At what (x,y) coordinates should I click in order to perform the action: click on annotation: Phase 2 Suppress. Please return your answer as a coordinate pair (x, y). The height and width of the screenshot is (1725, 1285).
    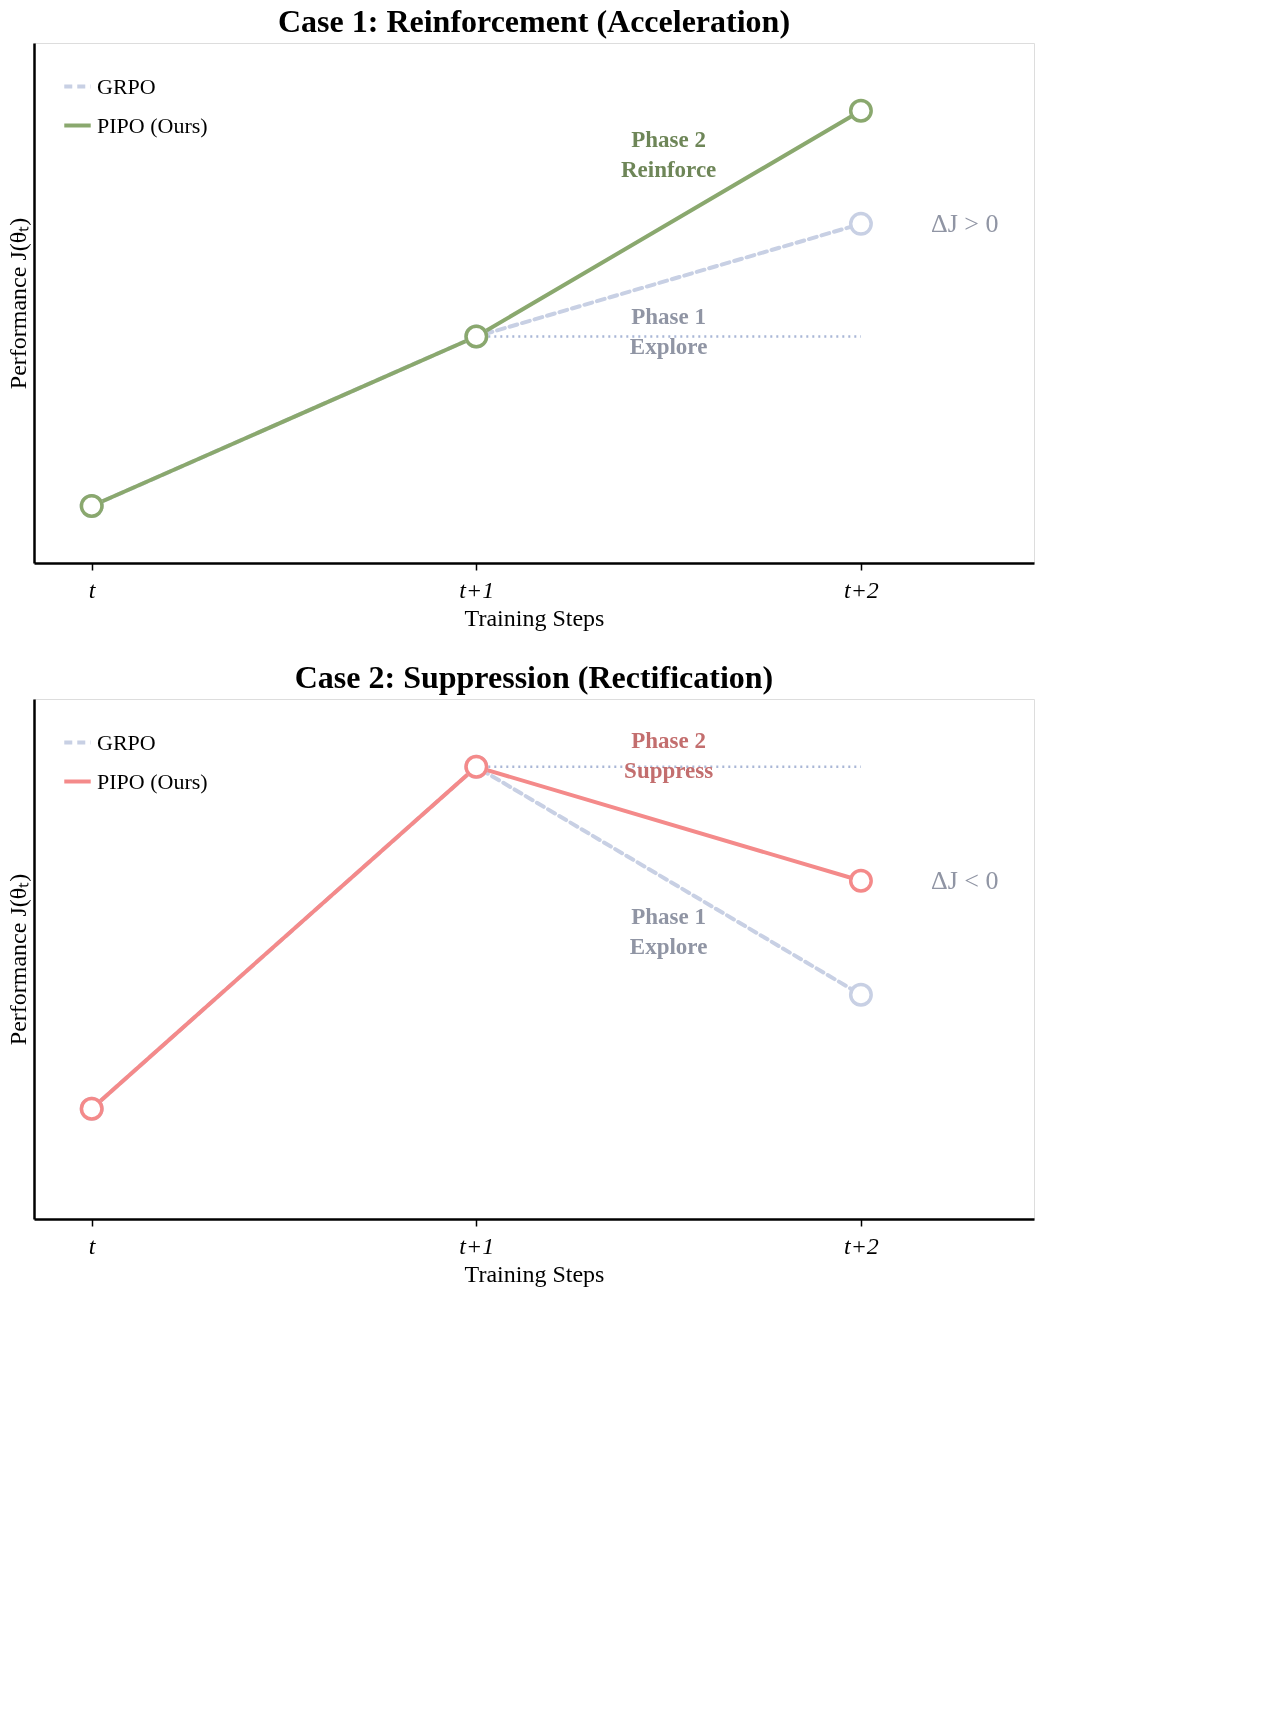
    Looking at the image, I should click on (669, 755).